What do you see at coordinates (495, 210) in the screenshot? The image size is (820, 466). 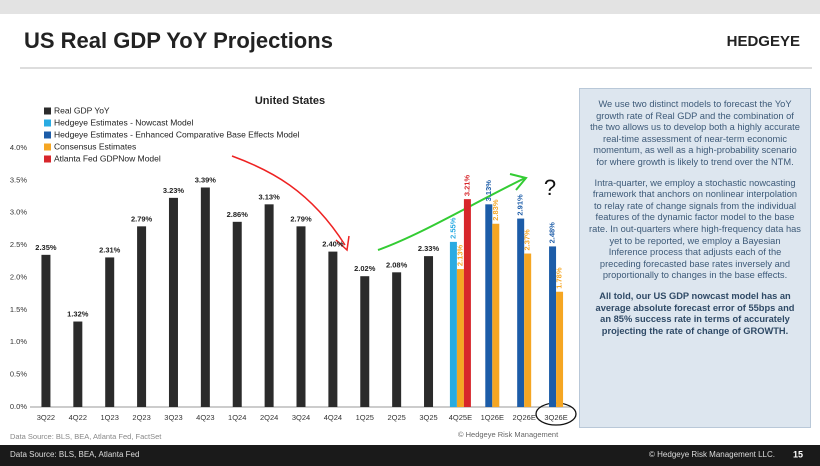 I see `value-label: 2.83%` at bounding box center [495, 210].